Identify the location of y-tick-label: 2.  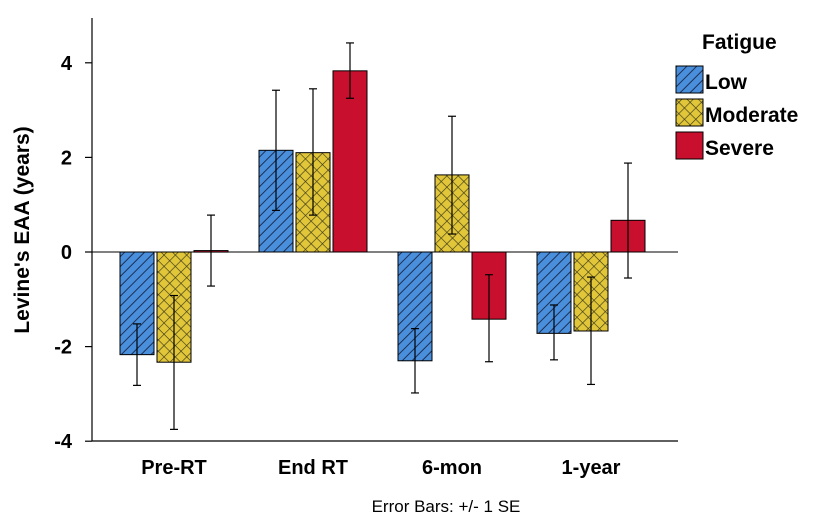
(66, 158).